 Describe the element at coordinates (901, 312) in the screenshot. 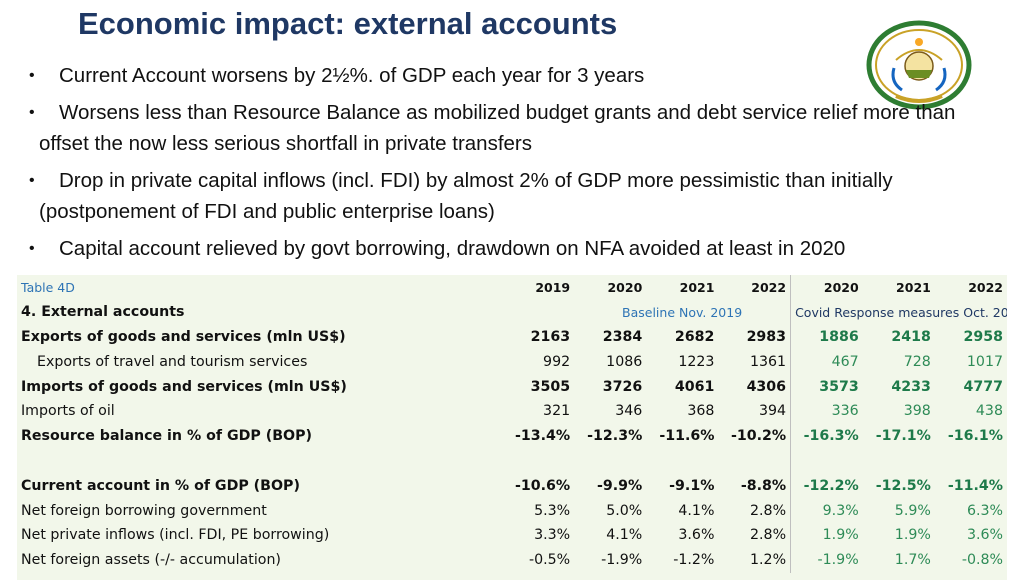

I see `covid-label: Covid Response measures Oct. 2020` at that location.